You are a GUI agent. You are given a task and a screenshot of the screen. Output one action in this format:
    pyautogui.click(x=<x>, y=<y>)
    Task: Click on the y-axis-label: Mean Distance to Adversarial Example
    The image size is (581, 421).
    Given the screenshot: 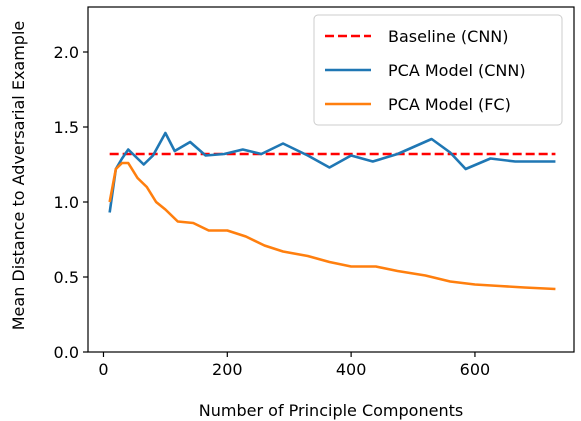 What is the action you would take?
    pyautogui.click(x=18, y=176)
    